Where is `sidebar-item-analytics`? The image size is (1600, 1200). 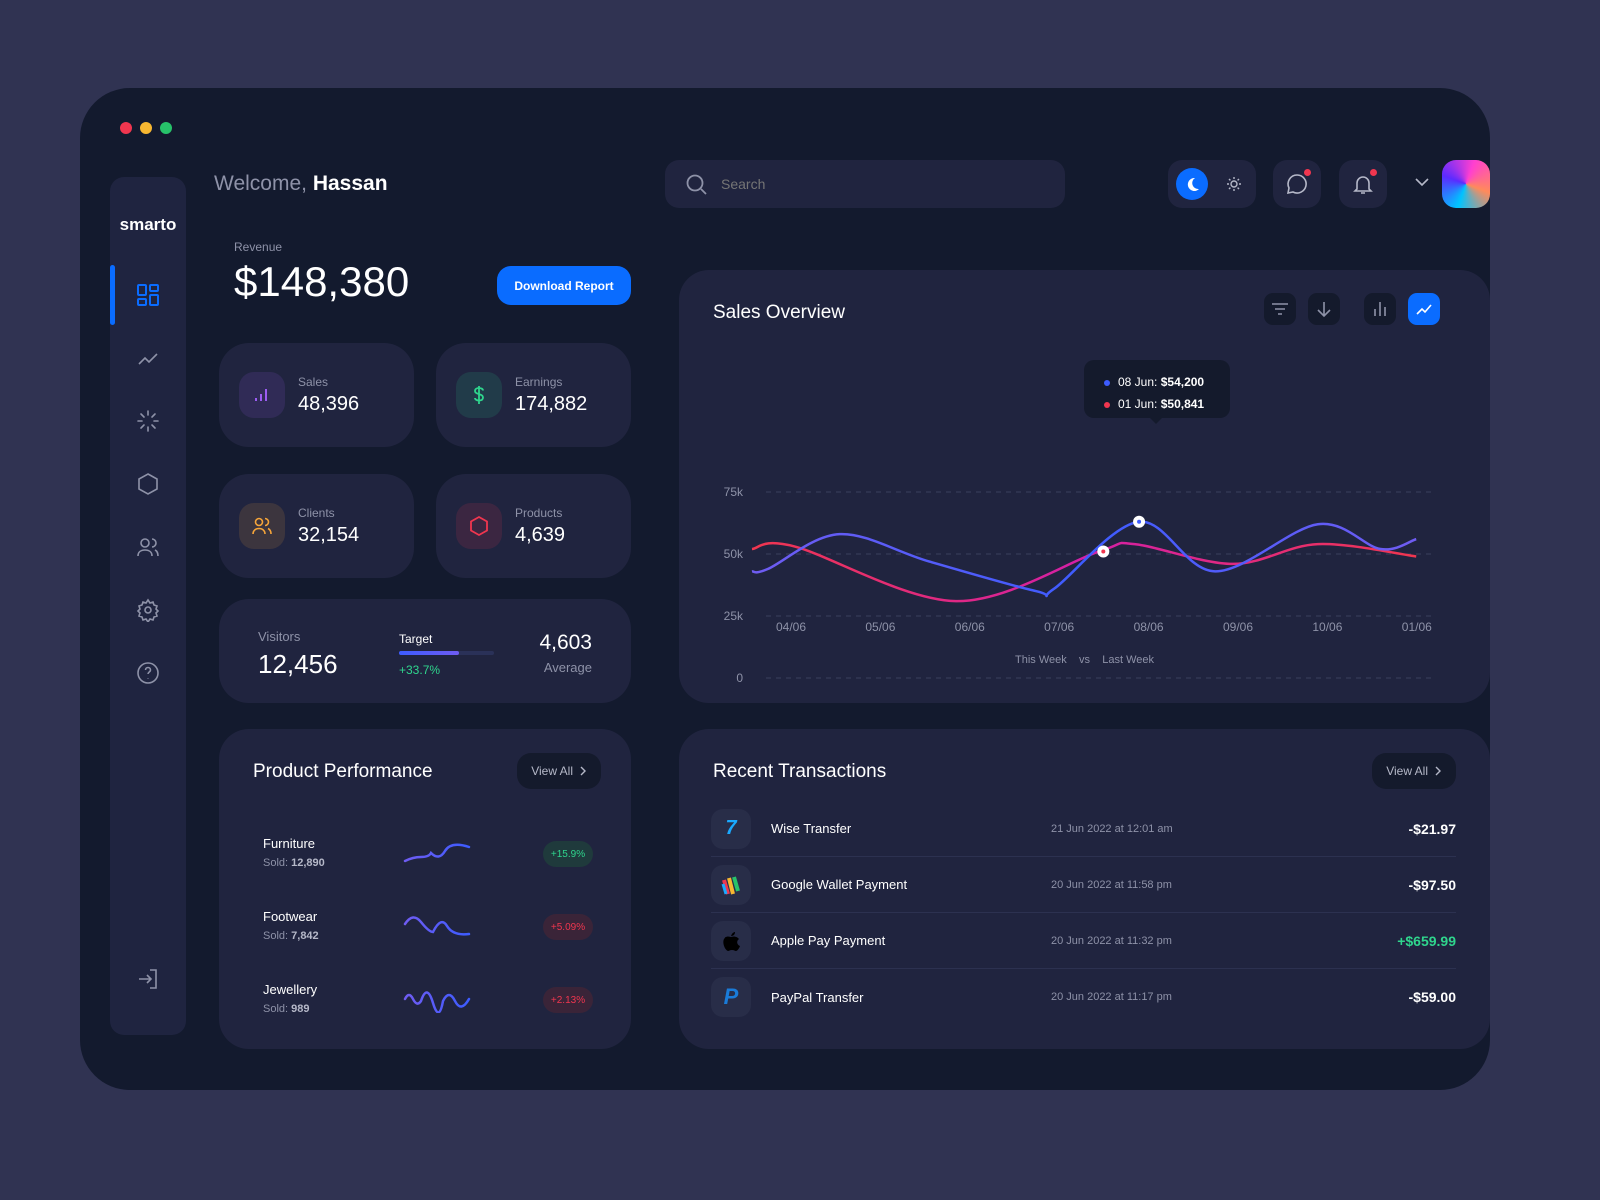 sidebar-item-analytics is located at coordinates (148, 358).